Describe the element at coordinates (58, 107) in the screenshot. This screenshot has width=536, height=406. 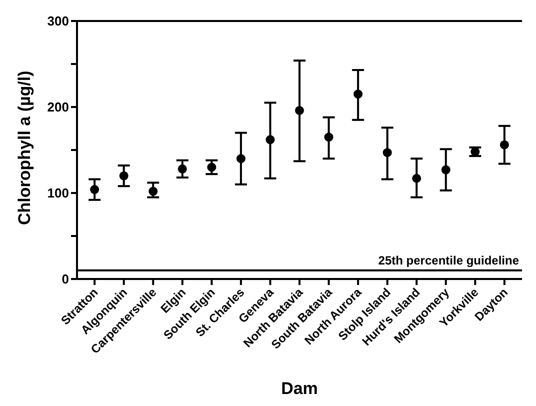
I see `y-tick-label: 200` at that location.